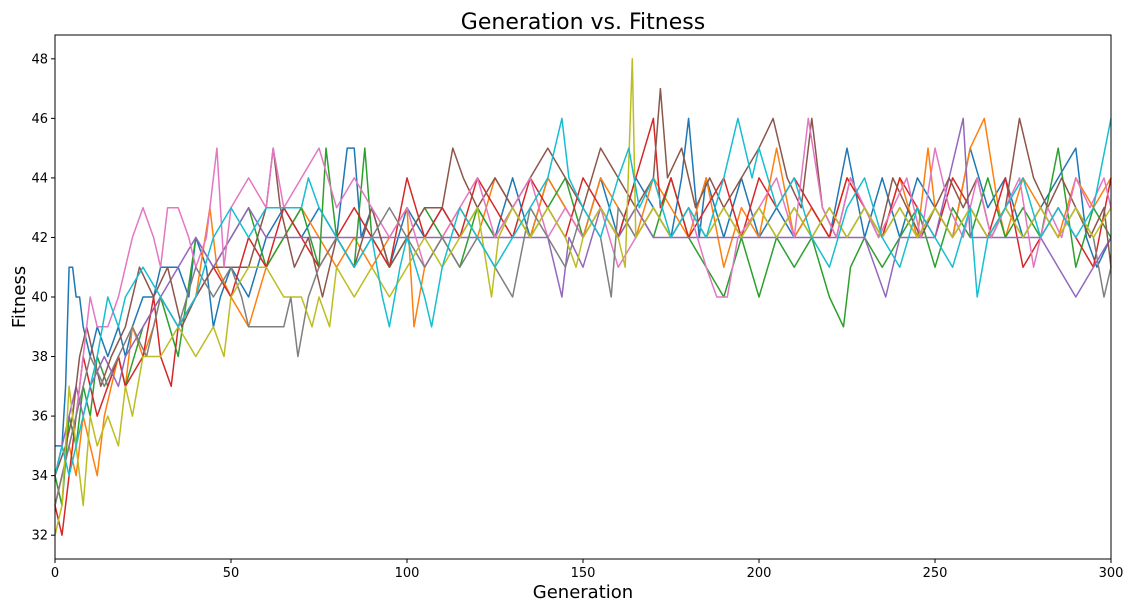 This screenshot has width=1127, height=607. What do you see at coordinates (39, 417) in the screenshot?
I see `y-tick-label: 36` at bounding box center [39, 417].